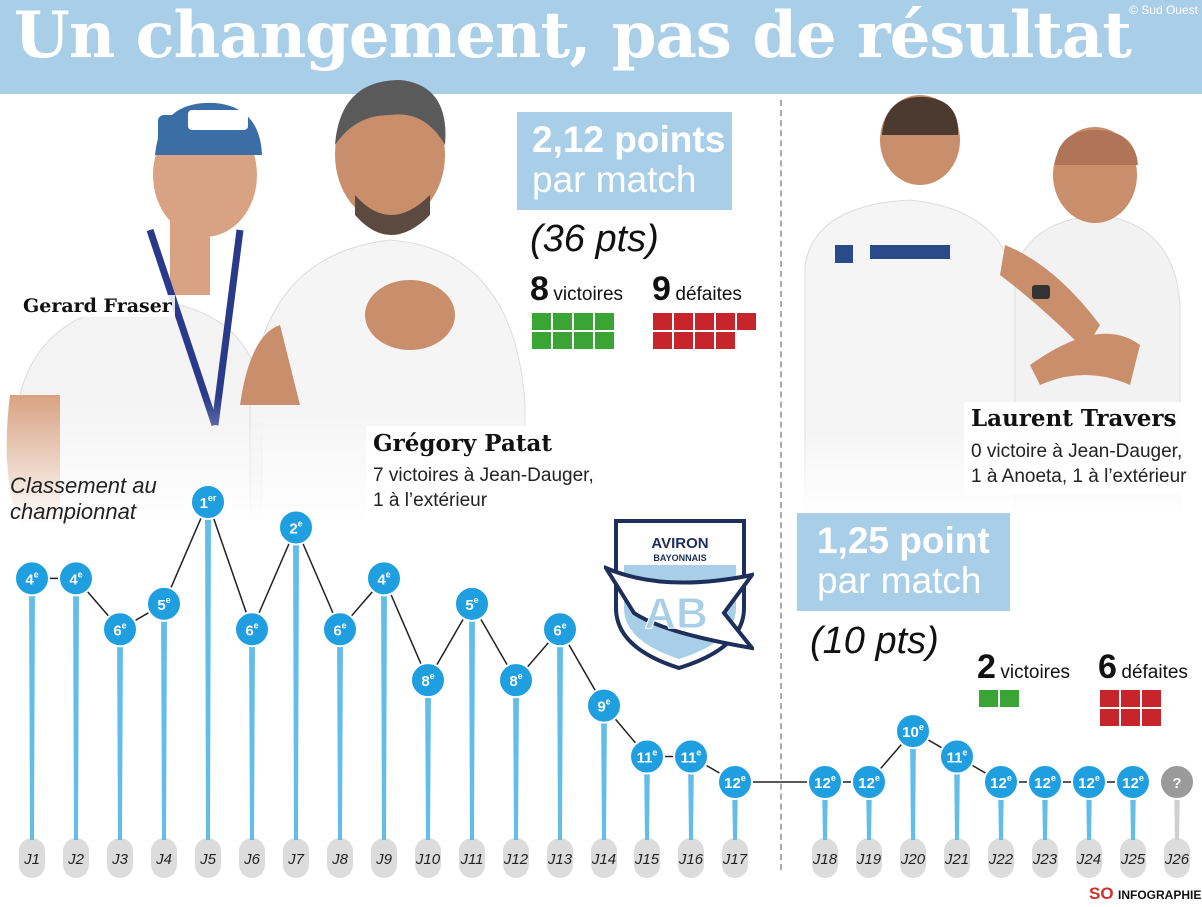  Describe the element at coordinates (163, 604) in the screenshot. I see `ranking-label: 5e` at that location.